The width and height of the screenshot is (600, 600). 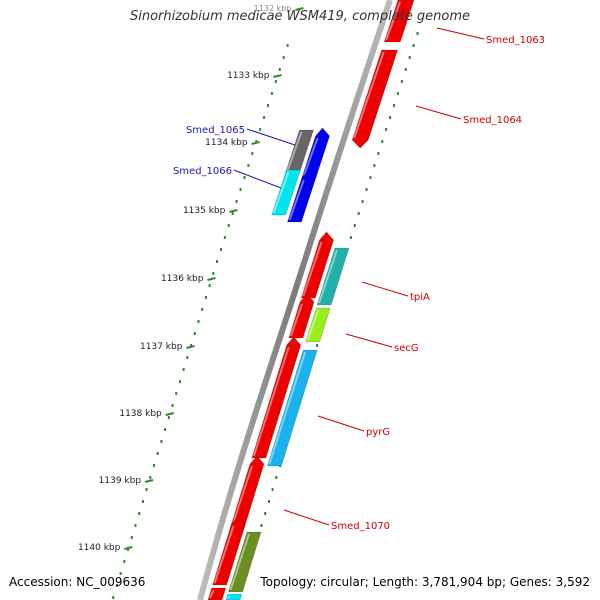 What do you see at coordinates (492, 120) in the screenshot?
I see `gene-label: Smed_1064` at bounding box center [492, 120].